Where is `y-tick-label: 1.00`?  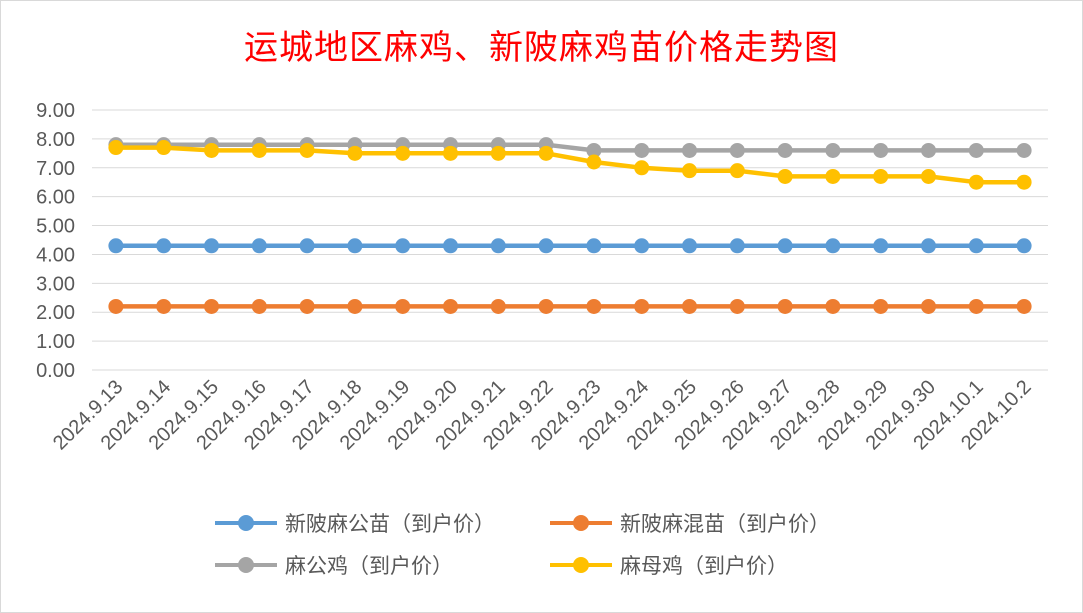 y-tick-label: 1.00 is located at coordinates (55, 342).